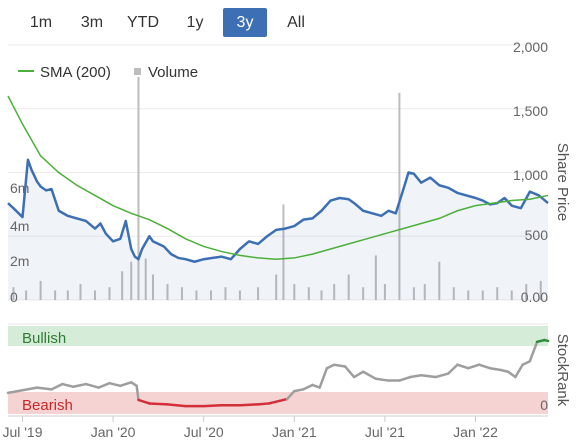 Image resolution: width=584 pixels, height=440 pixels. I want to click on legend: SMA (200) Volume, so click(108, 72).